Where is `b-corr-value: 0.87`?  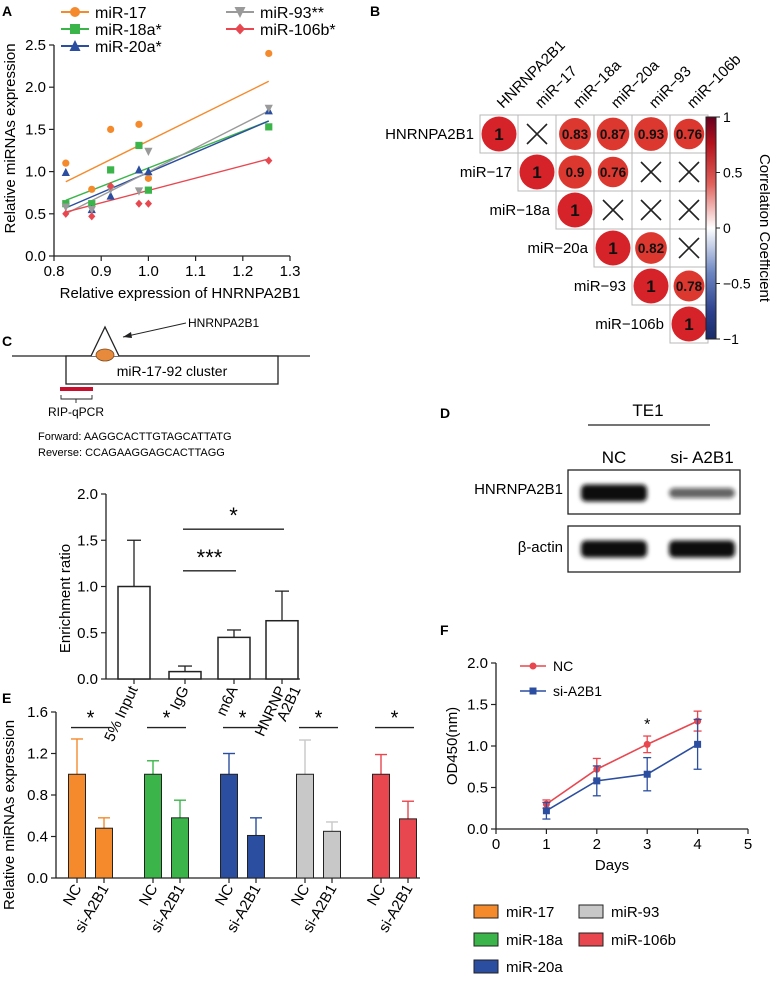 b-corr-value: 0.87 is located at coordinates (613, 134).